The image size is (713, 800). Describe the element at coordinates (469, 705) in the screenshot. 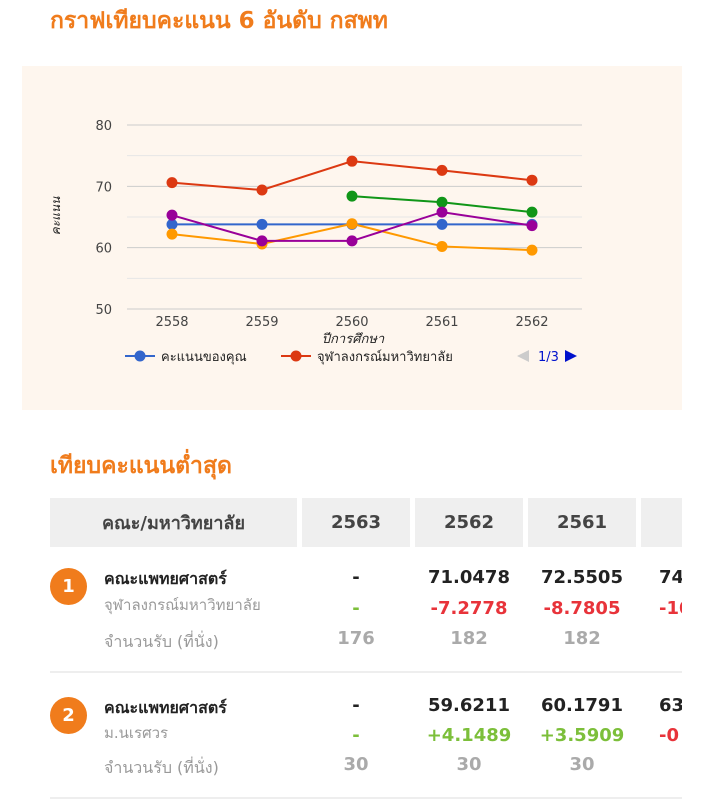

I see `score-2562: 59.6211` at that location.